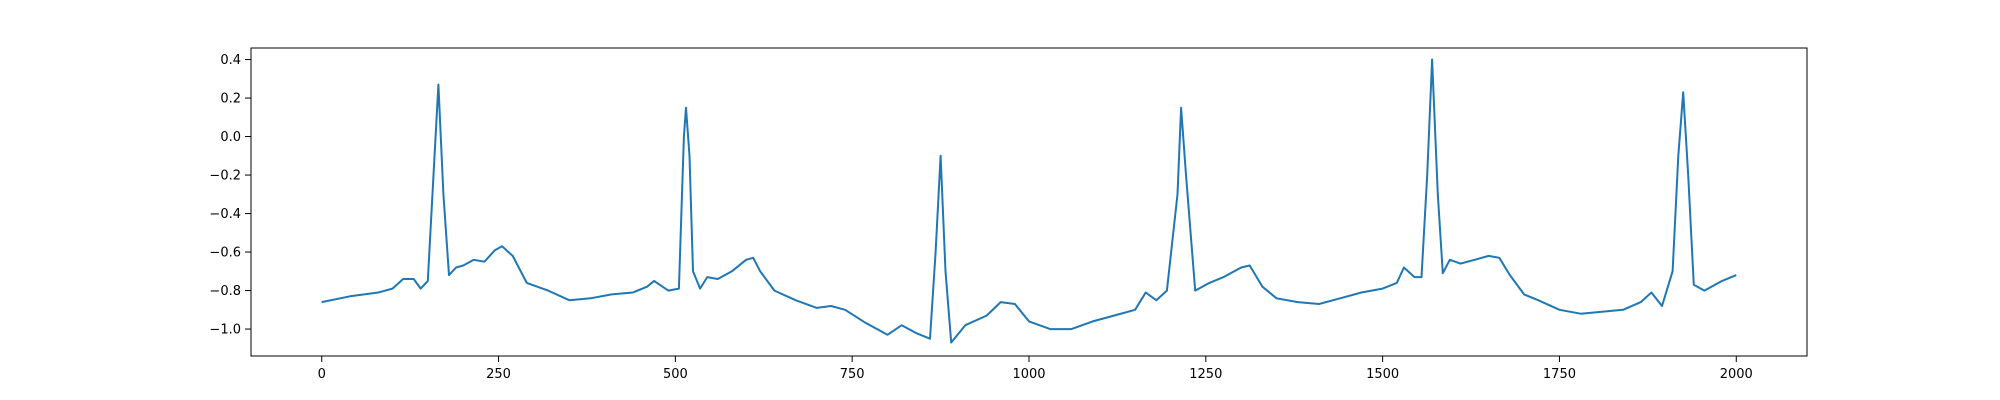  I want to click on x-tick-label: 1750, so click(1559, 374).